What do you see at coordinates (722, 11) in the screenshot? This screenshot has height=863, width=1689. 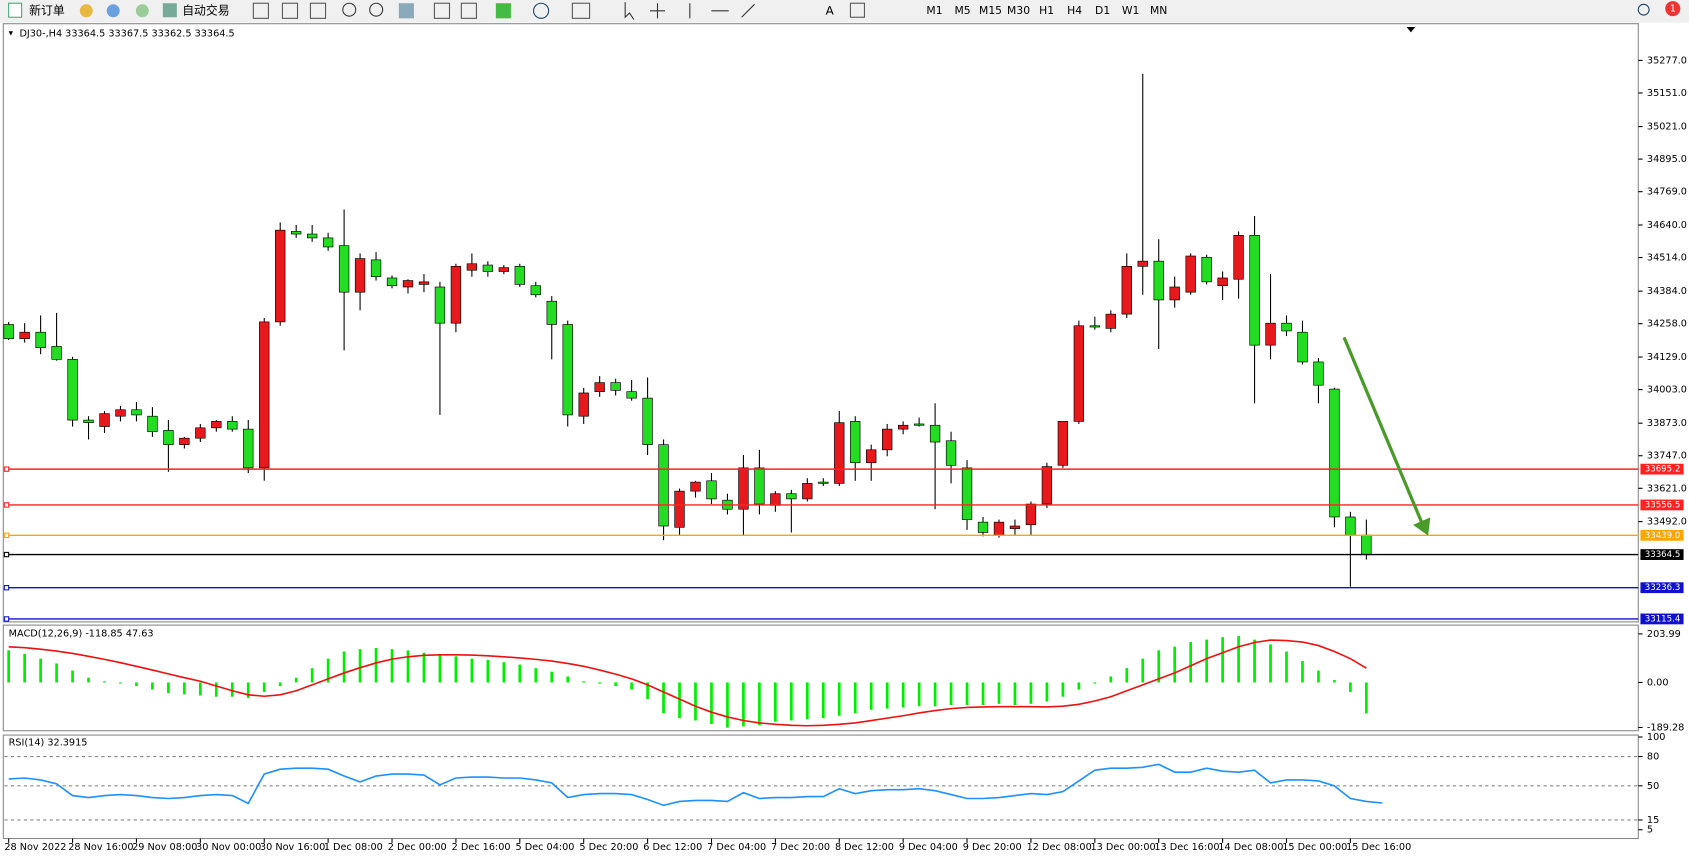 I see `draw-icons` at bounding box center [722, 11].